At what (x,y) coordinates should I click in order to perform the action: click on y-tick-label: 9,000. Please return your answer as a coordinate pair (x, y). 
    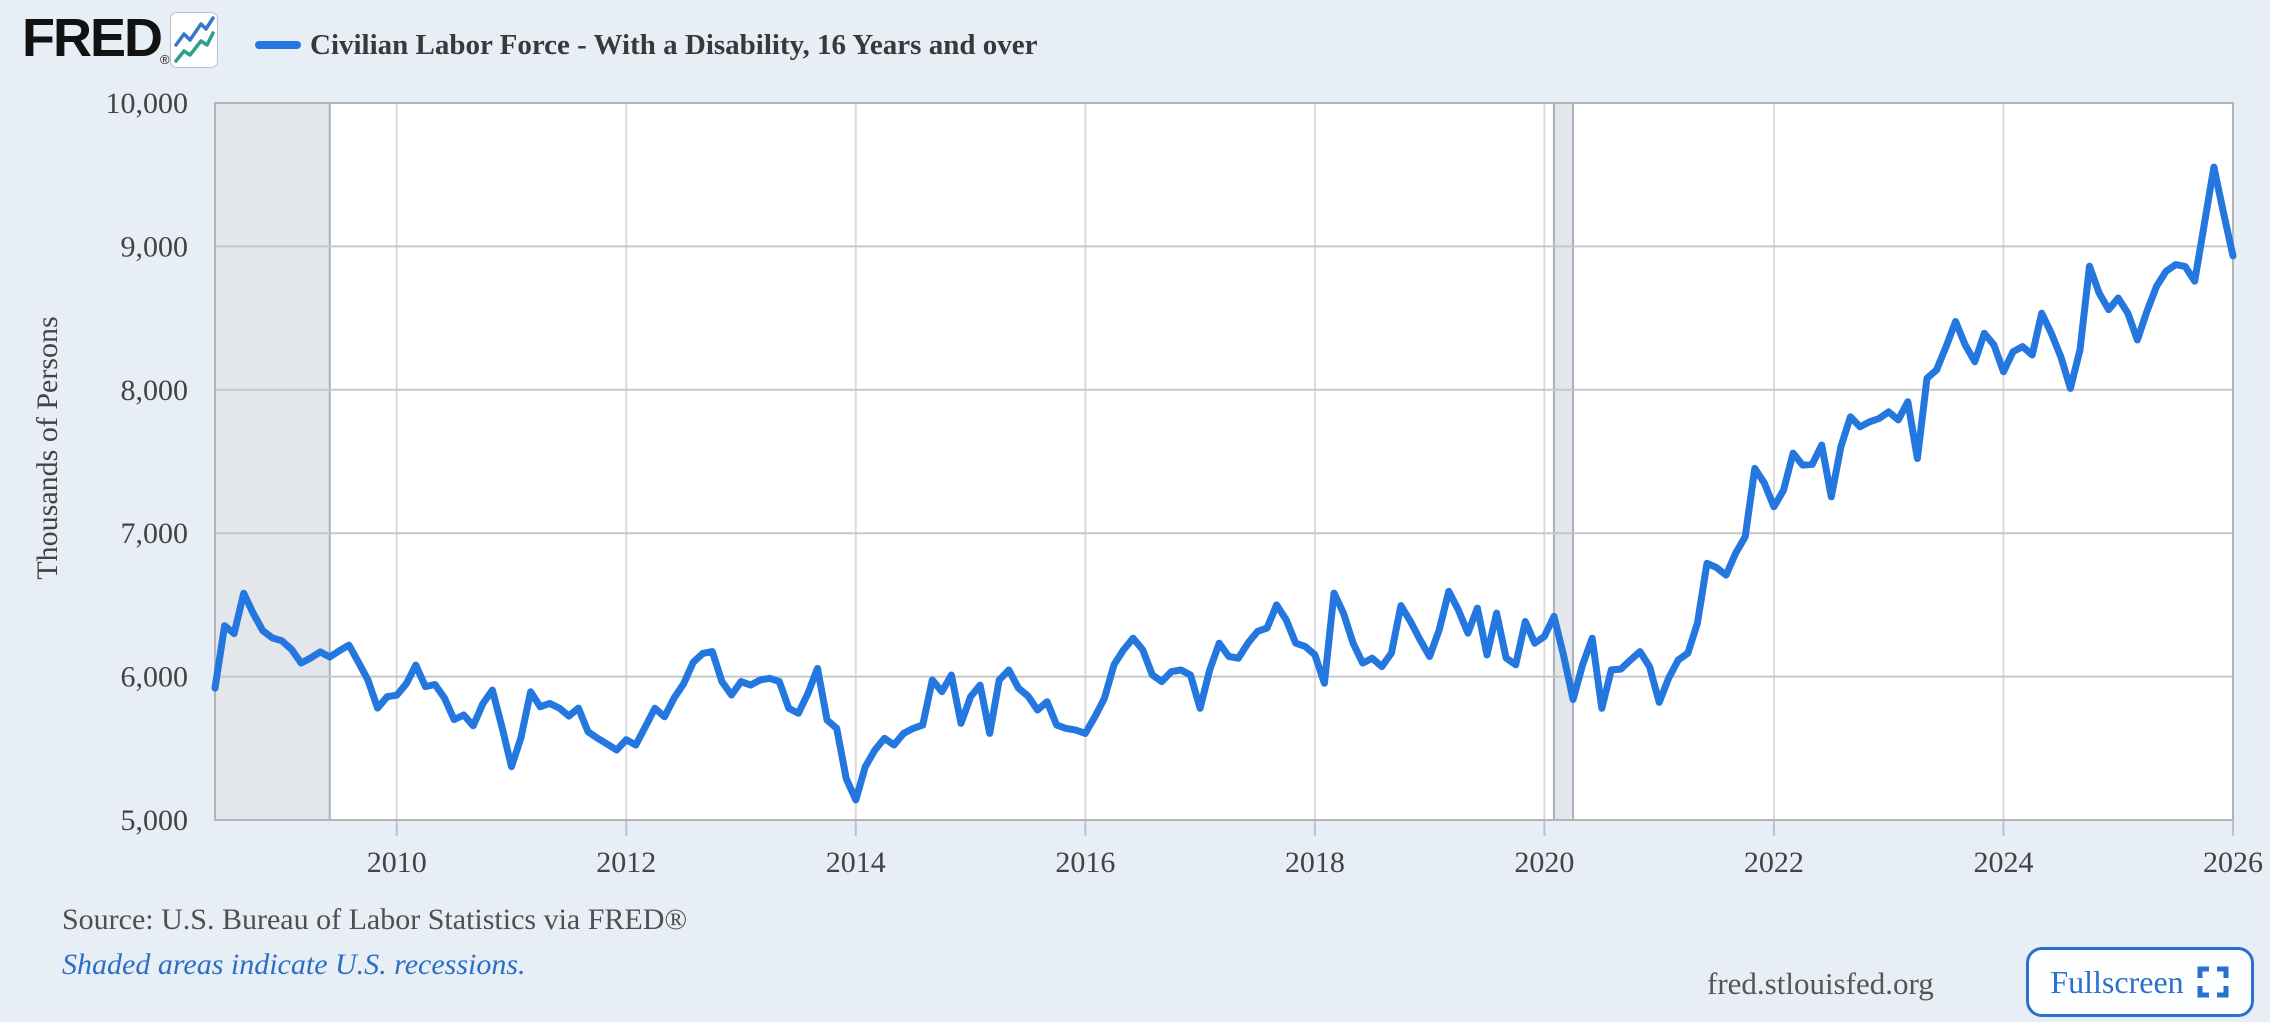
    Looking at the image, I should click on (155, 246).